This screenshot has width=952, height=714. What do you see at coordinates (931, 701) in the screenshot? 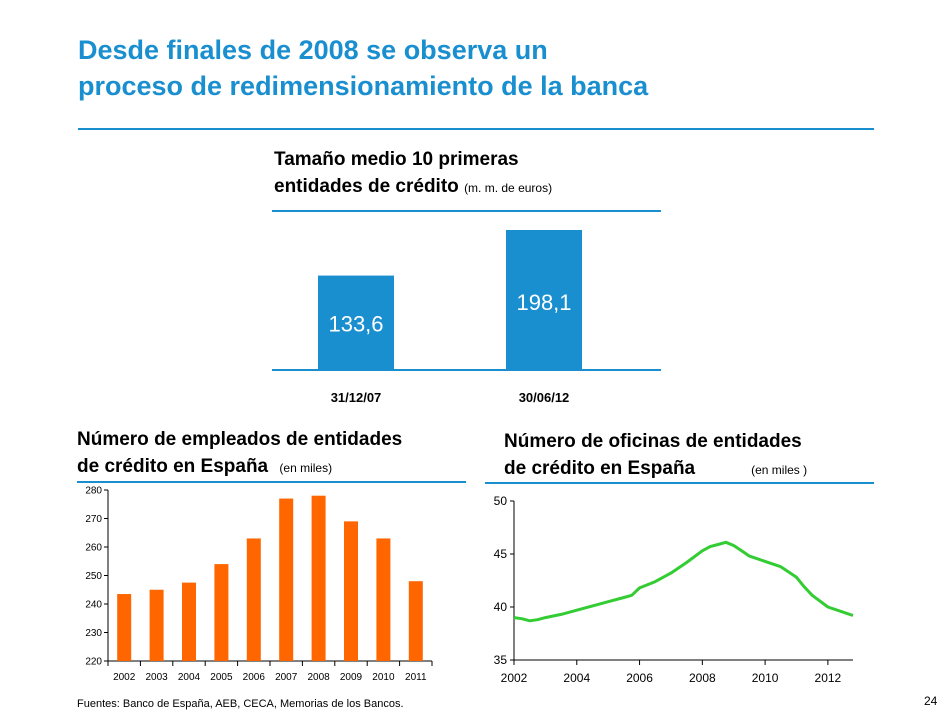
I see `page-number: 24` at bounding box center [931, 701].